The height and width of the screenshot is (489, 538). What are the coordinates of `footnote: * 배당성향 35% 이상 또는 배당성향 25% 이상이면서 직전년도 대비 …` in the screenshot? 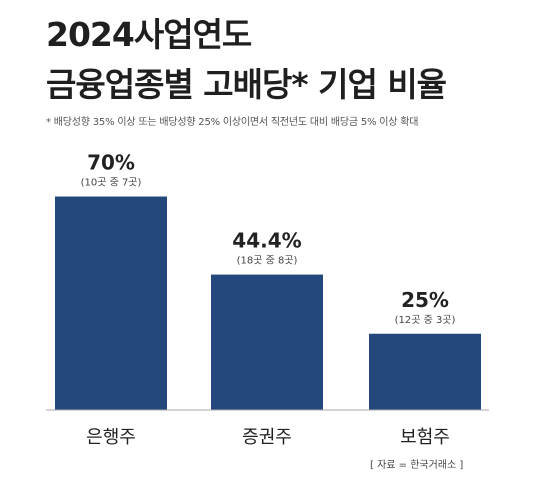 It's located at (232, 122).